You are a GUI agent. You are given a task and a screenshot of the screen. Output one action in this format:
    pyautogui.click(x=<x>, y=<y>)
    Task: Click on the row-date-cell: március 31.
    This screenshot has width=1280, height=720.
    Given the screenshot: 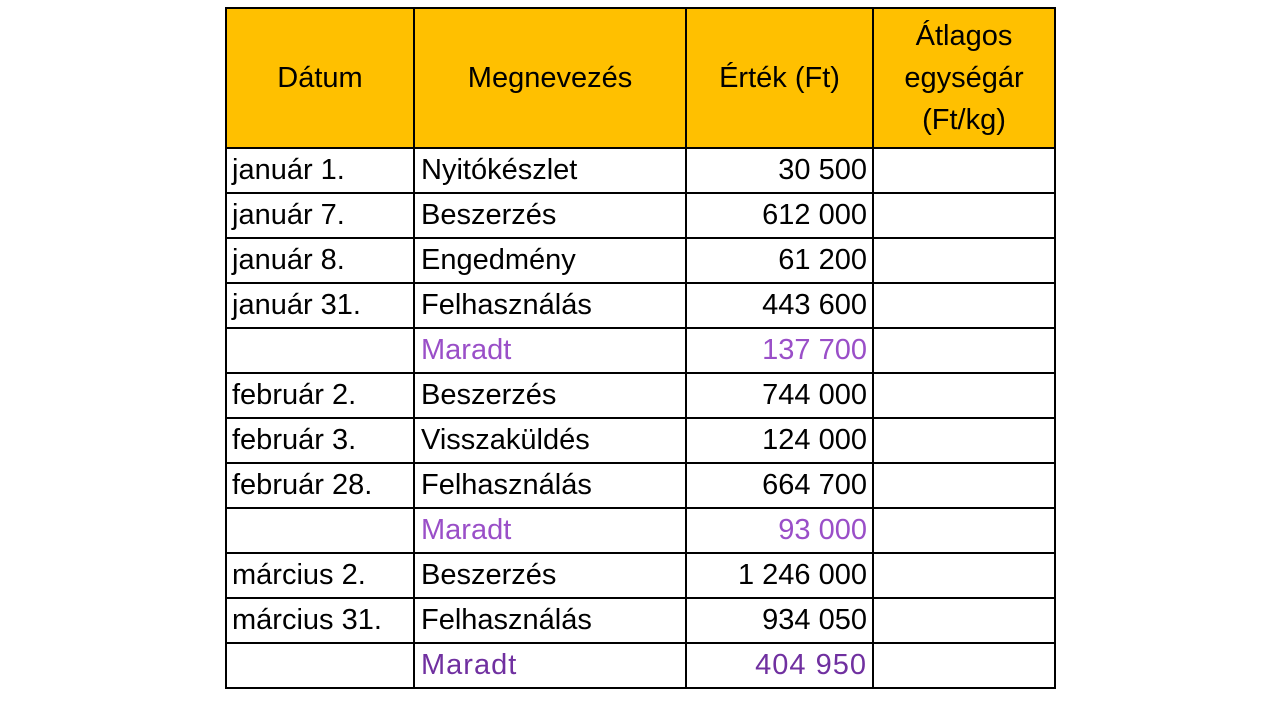 What is the action you would take?
    pyautogui.click(x=320, y=620)
    